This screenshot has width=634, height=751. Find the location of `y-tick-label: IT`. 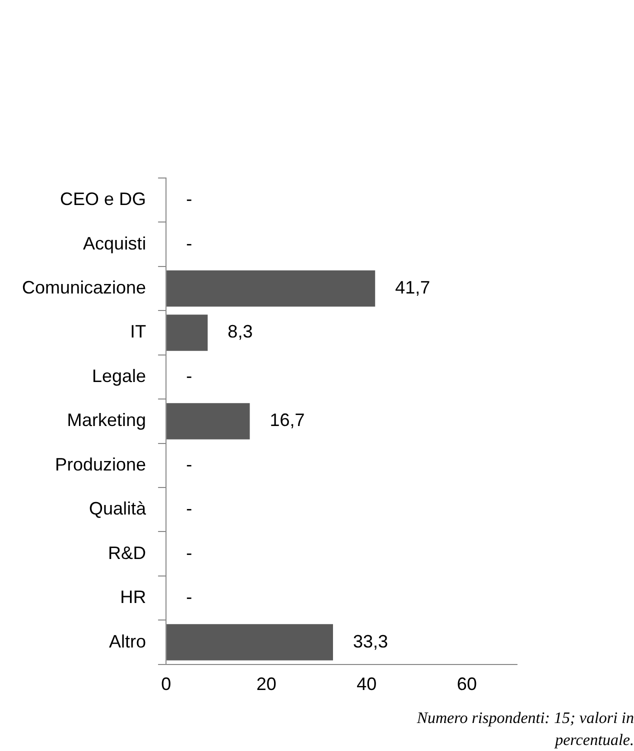

y-tick-label: IT is located at coordinates (138, 332).